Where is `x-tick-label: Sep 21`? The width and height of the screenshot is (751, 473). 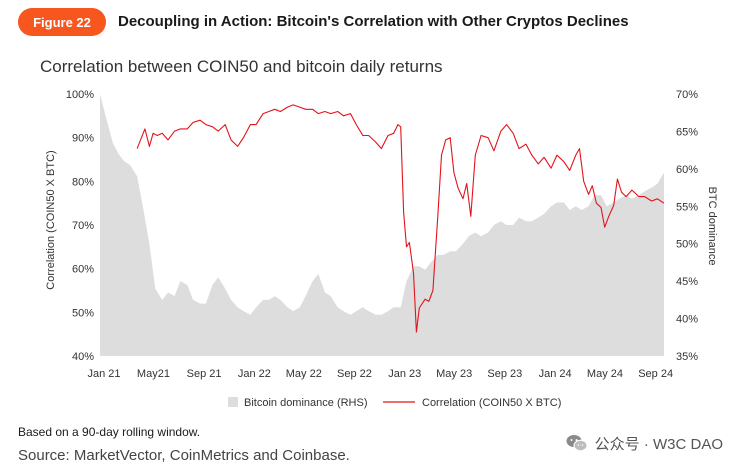
x-tick-label: Sep 21 is located at coordinates (204, 374).